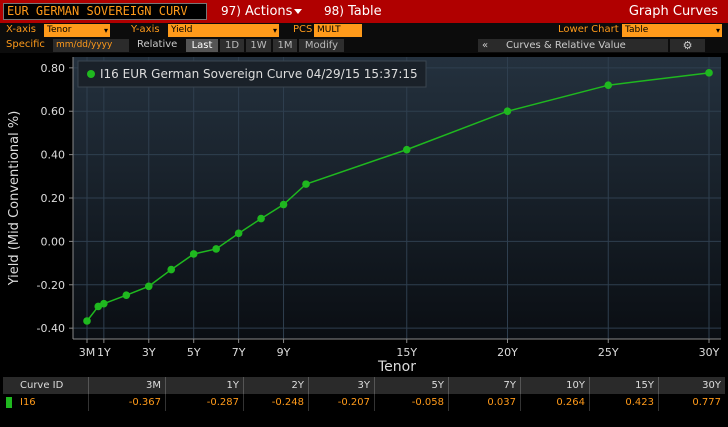 Image resolution: width=728 pixels, height=427 pixels. What do you see at coordinates (232, 45) in the screenshot?
I see `1d-button: 1D` at bounding box center [232, 45].